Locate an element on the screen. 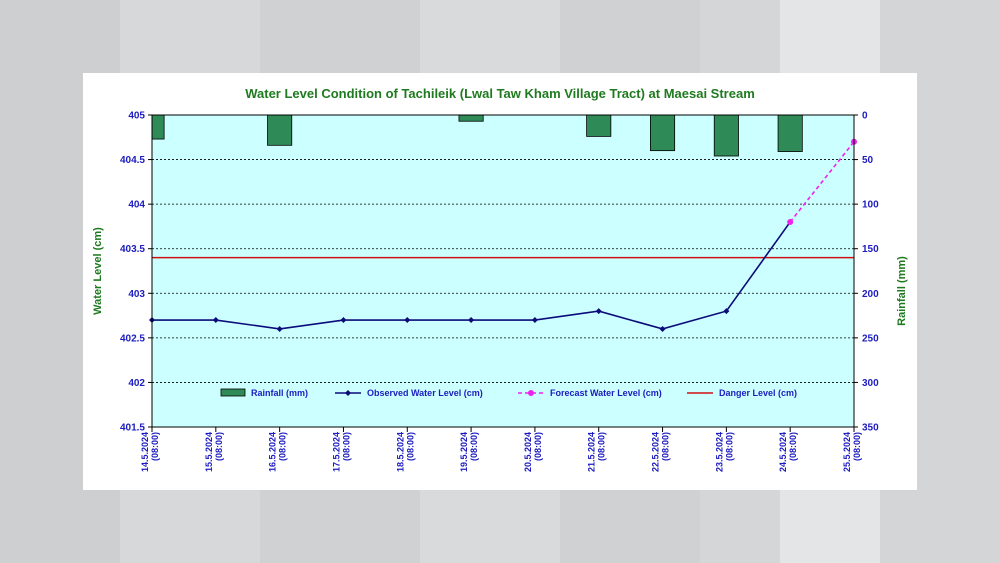 This screenshot has width=1000, height=563. legend-forecast-label: Forecast Water Level (cm) is located at coordinates (606, 393).